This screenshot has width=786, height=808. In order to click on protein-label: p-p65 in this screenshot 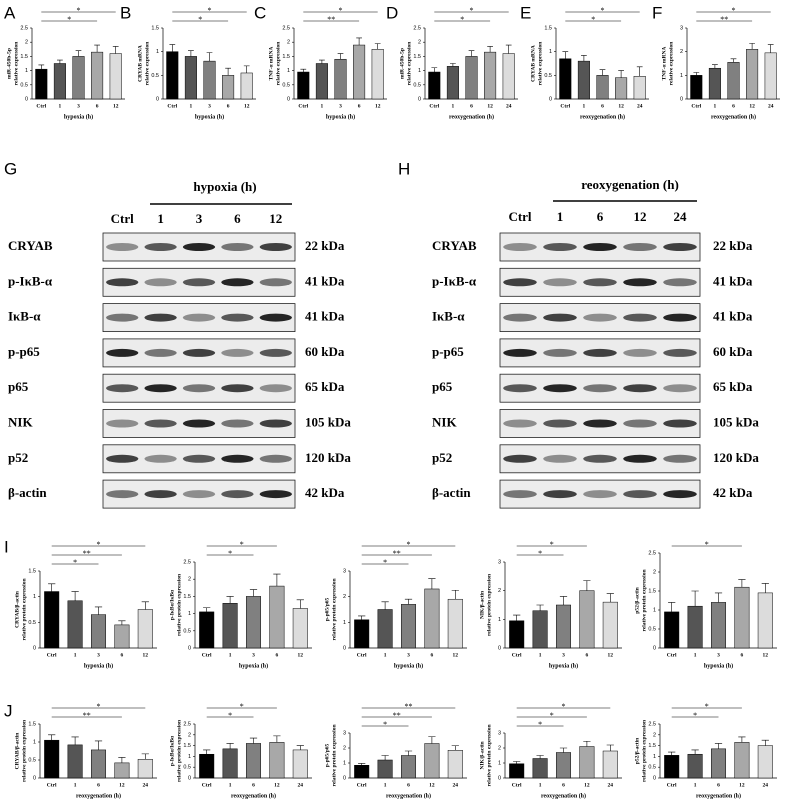, I will do `click(24, 351)`.